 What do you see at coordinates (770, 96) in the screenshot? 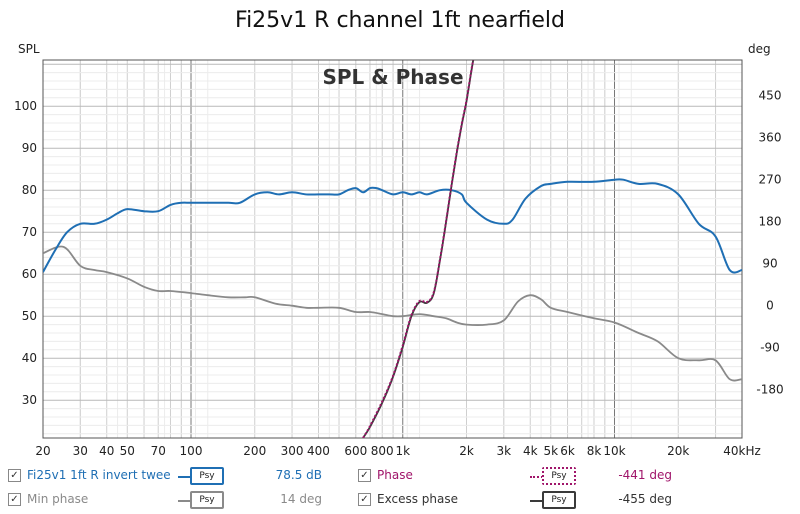
I see `y2-tick-label: 450` at bounding box center [770, 96].